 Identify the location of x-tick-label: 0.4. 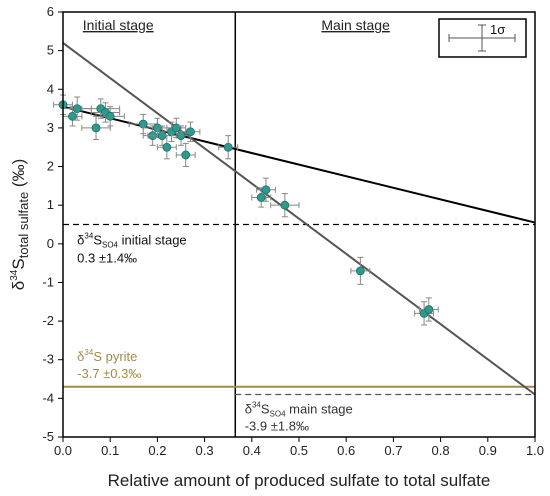
(252, 450).